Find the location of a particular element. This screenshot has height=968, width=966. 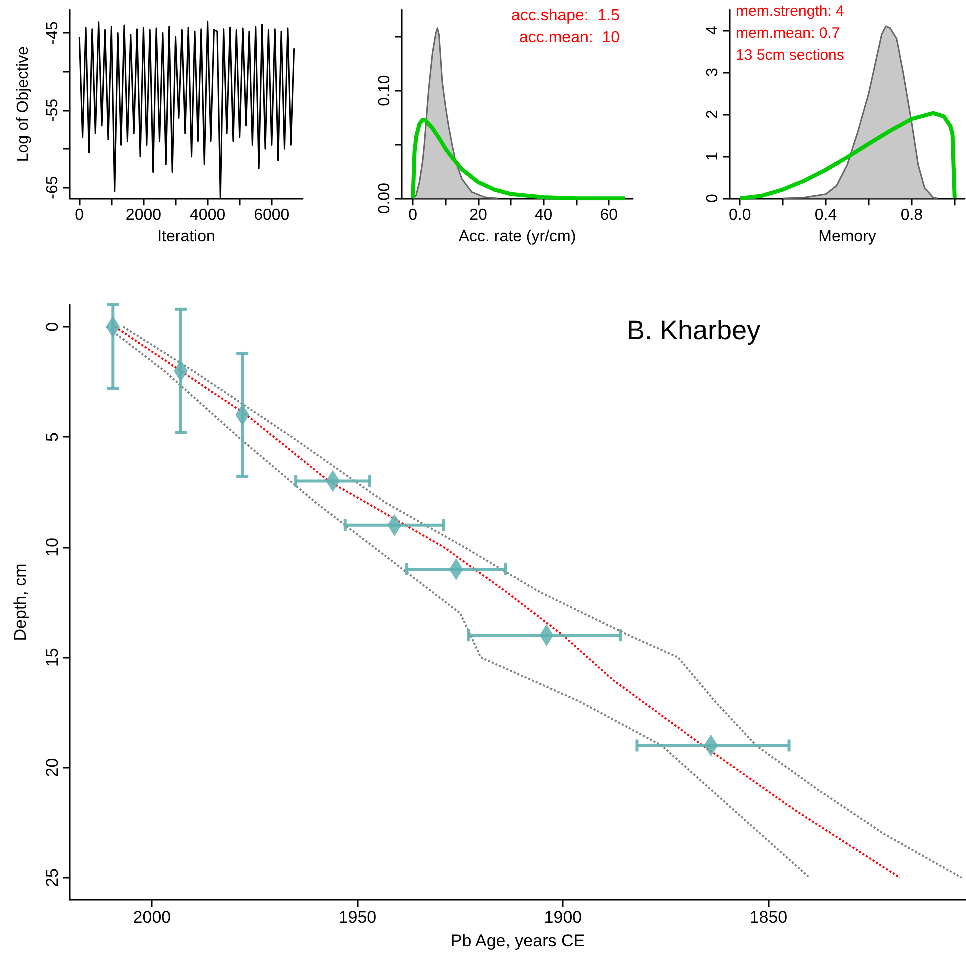

annotation: acc.mean: 10 is located at coordinates (570, 38).